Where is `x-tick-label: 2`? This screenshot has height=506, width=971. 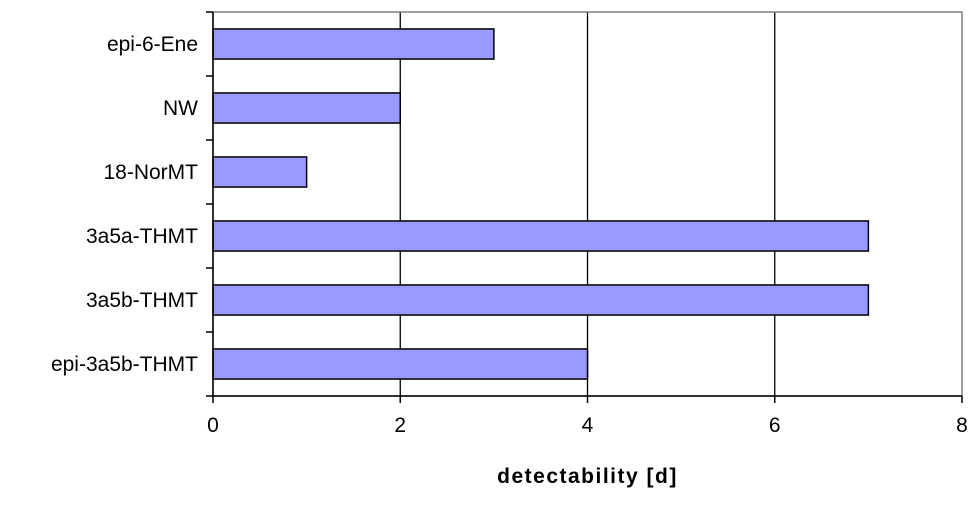 x-tick-label: 2 is located at coordinates (400, 425).